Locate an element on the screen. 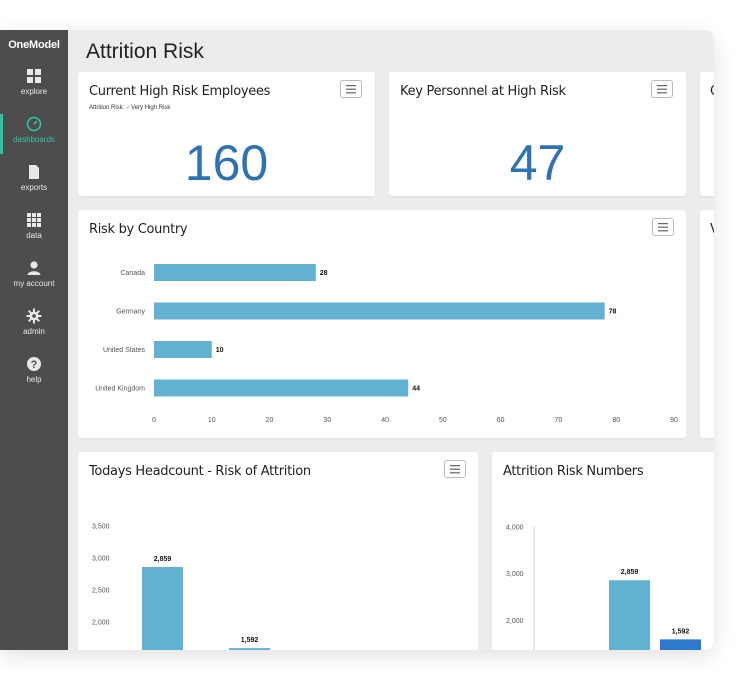  y-tick-label: 2,500 is located at coordinates (101, 591).